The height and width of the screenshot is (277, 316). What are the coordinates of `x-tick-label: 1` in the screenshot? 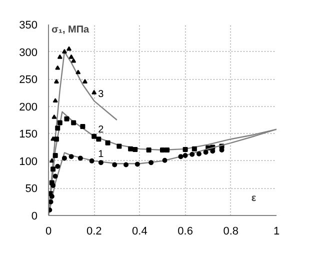 It's located at (276, 232).